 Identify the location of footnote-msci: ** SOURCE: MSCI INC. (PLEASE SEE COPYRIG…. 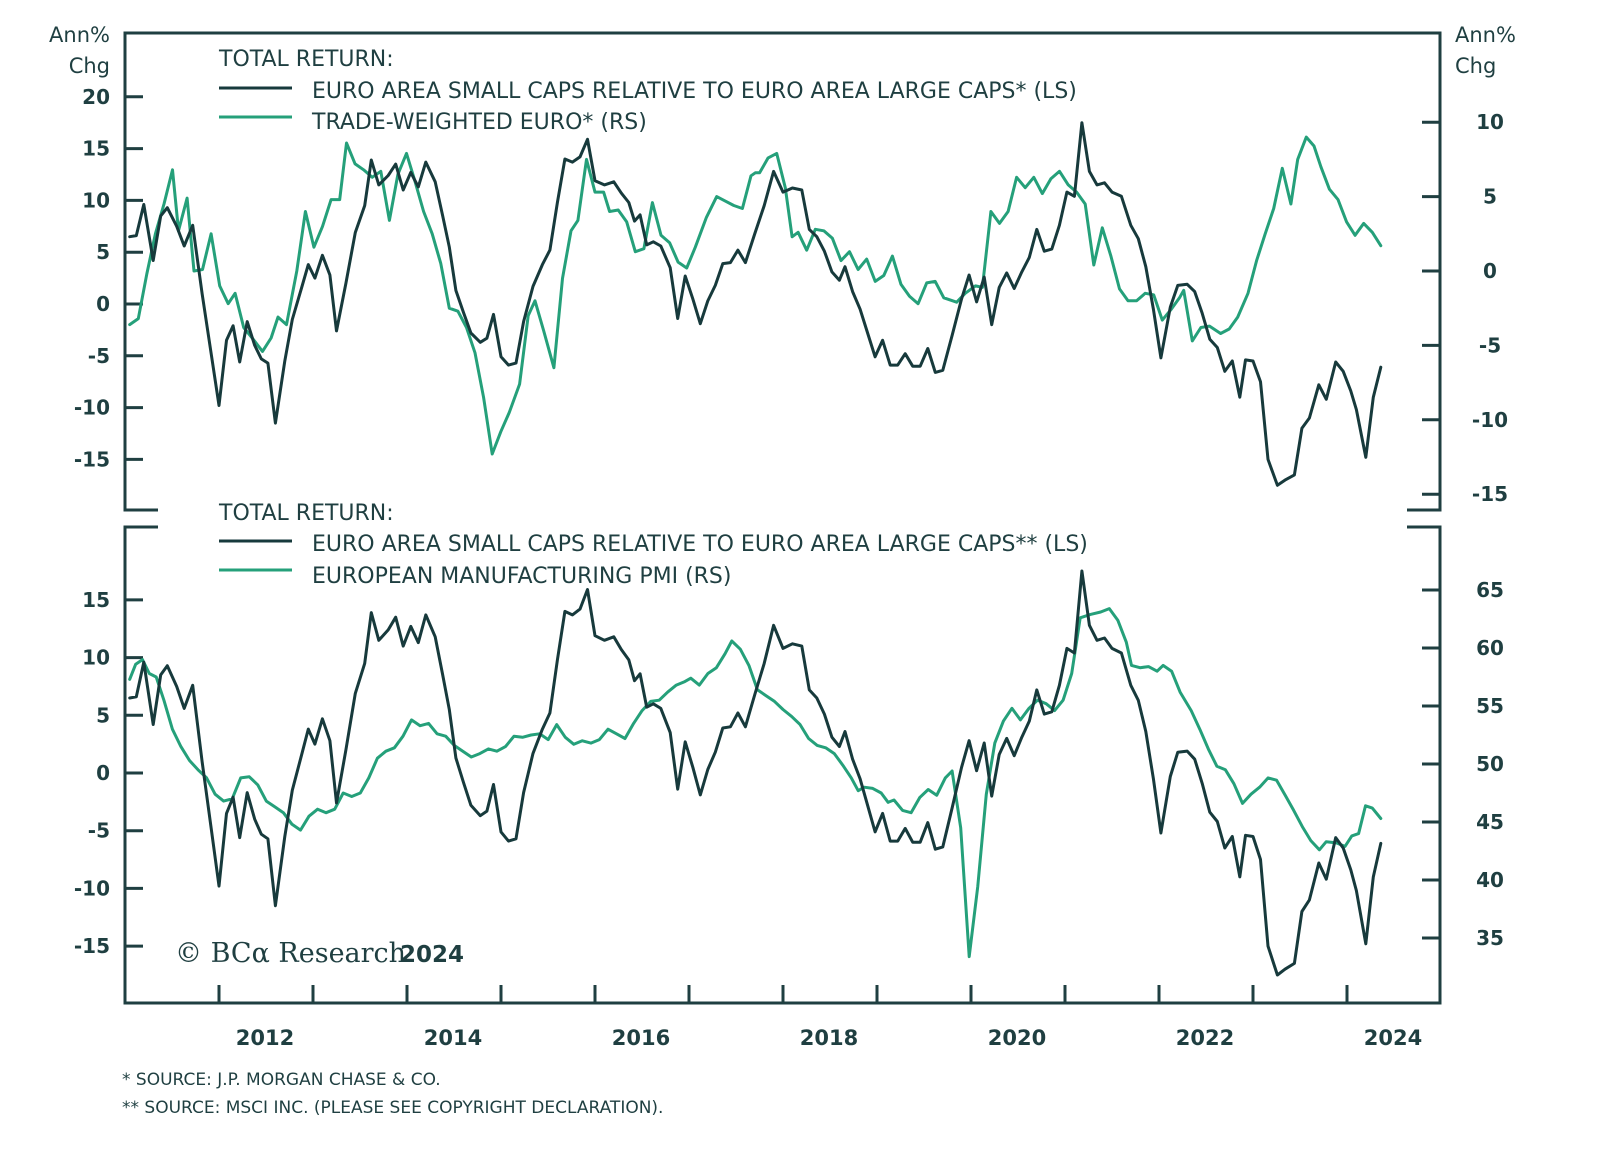
(392, 1108).